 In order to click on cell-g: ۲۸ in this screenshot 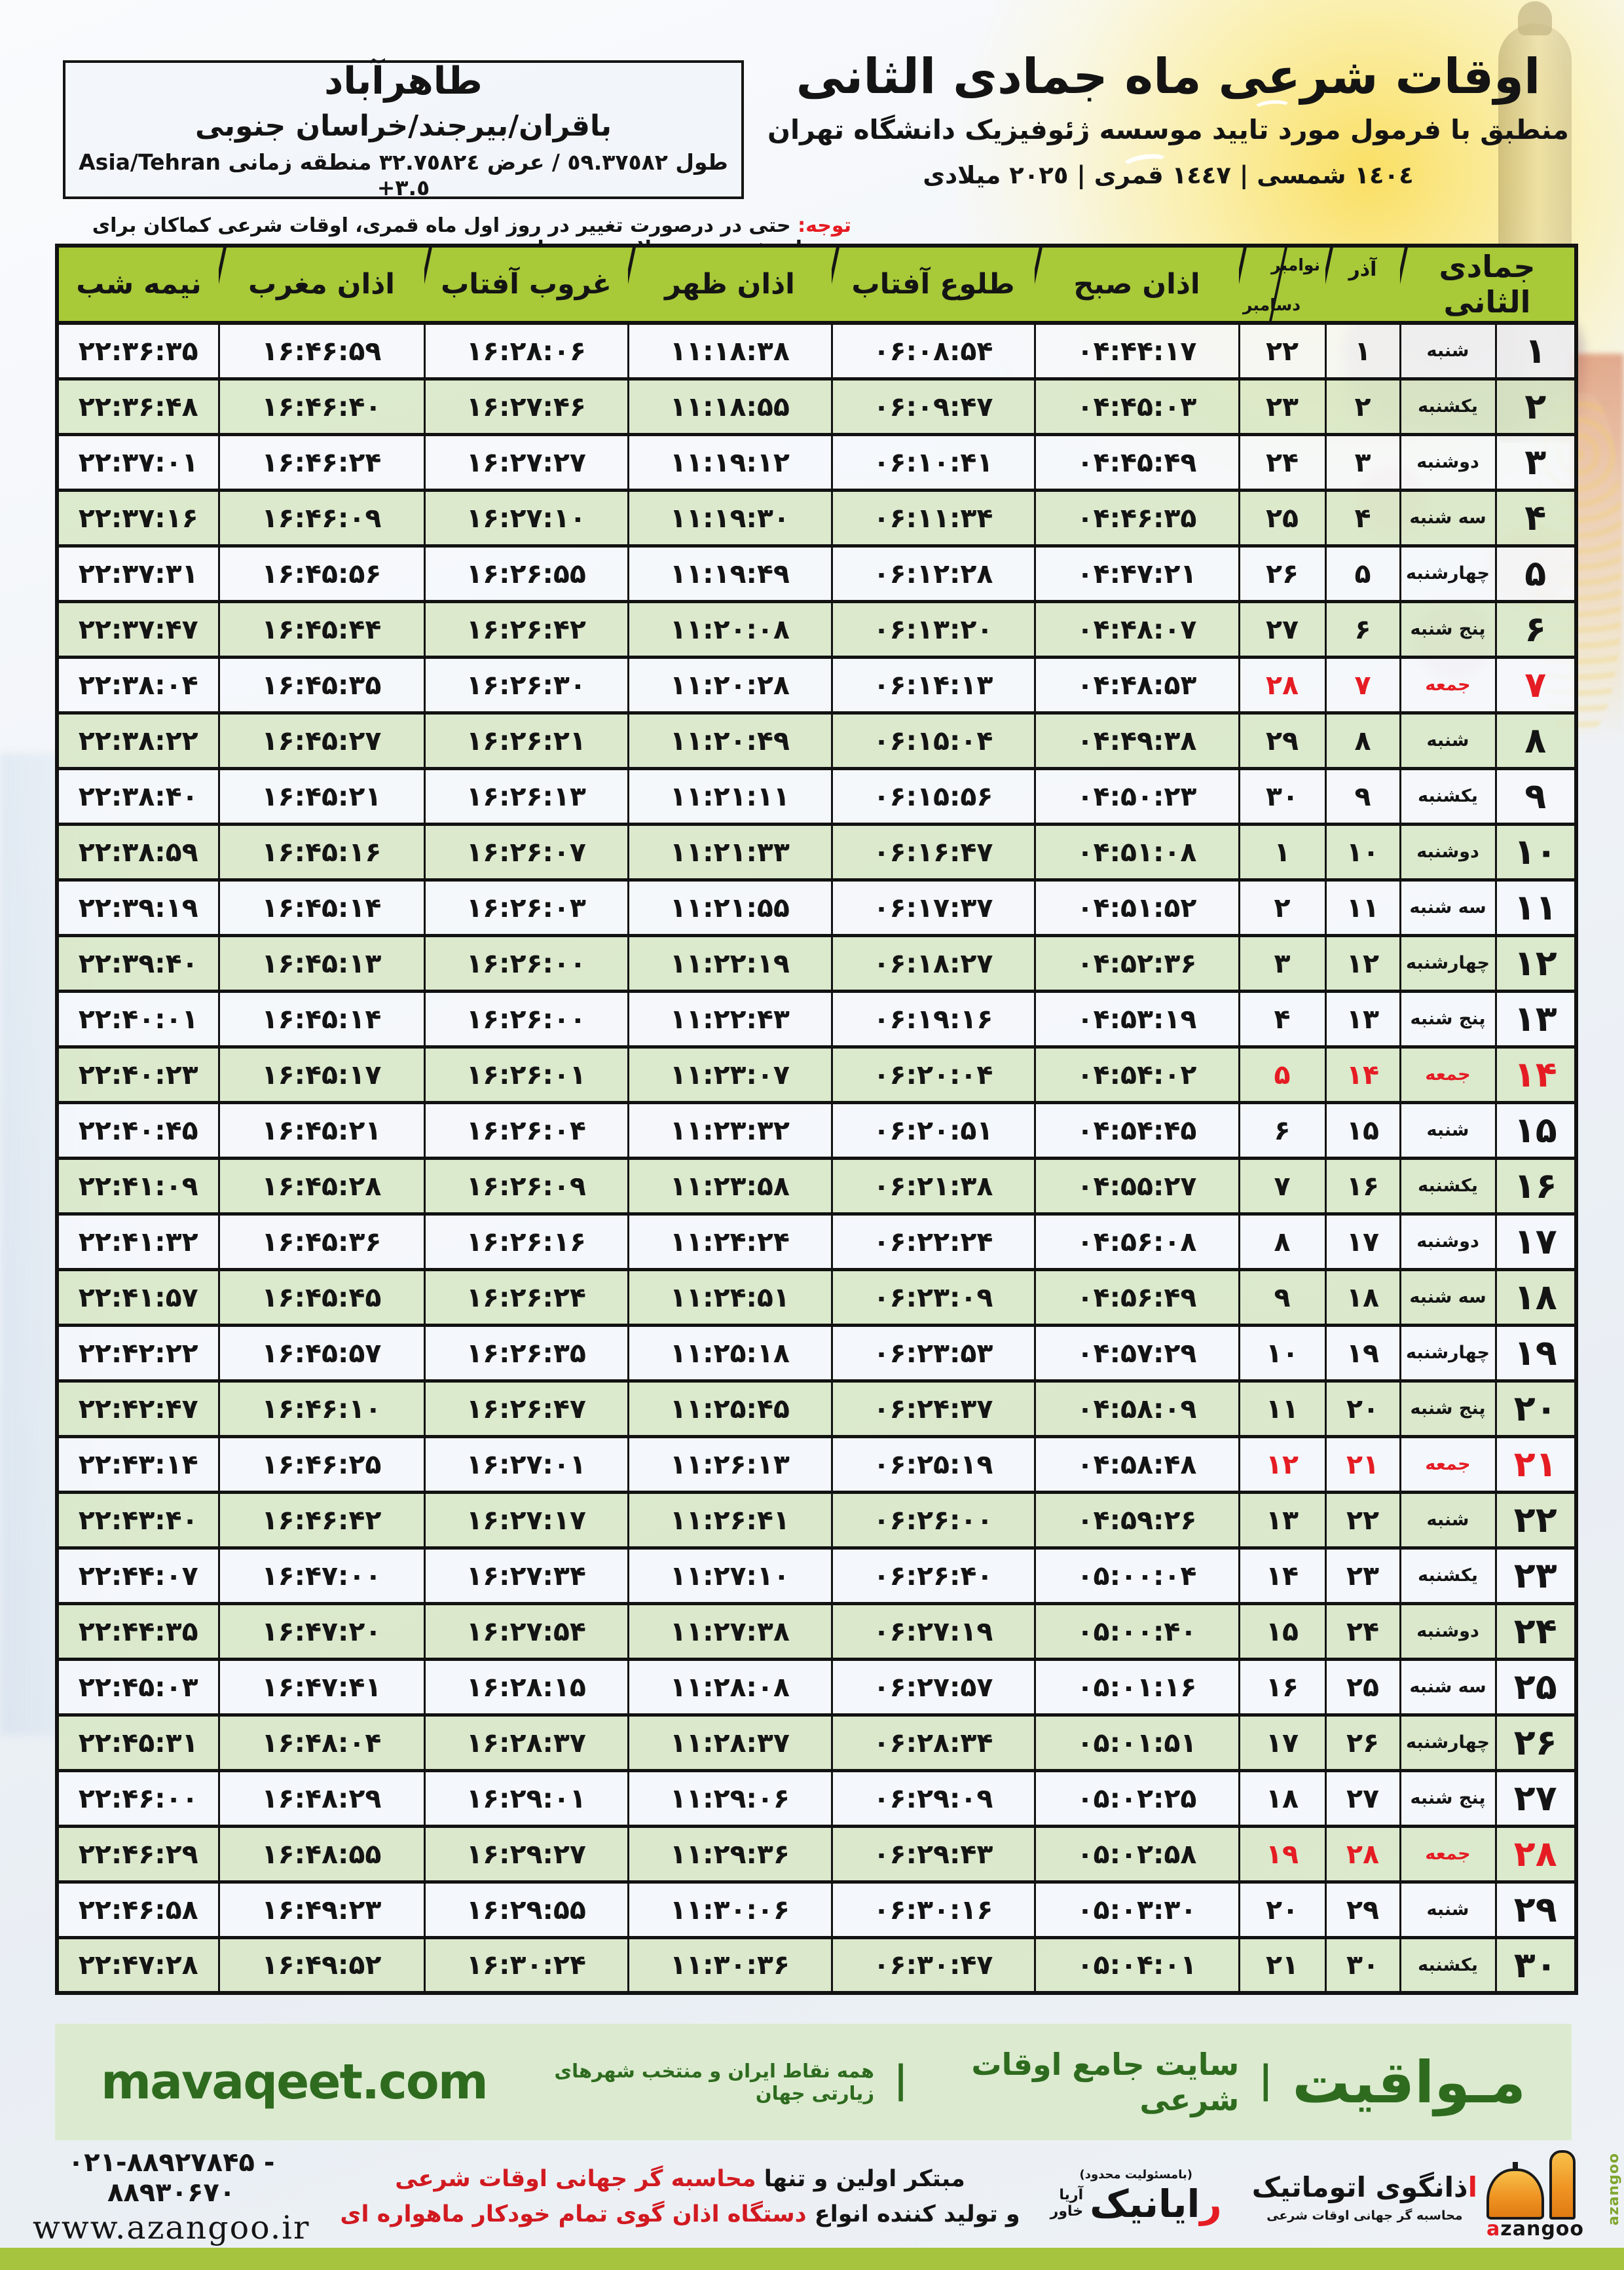, I will do `click(1282, 684)`.